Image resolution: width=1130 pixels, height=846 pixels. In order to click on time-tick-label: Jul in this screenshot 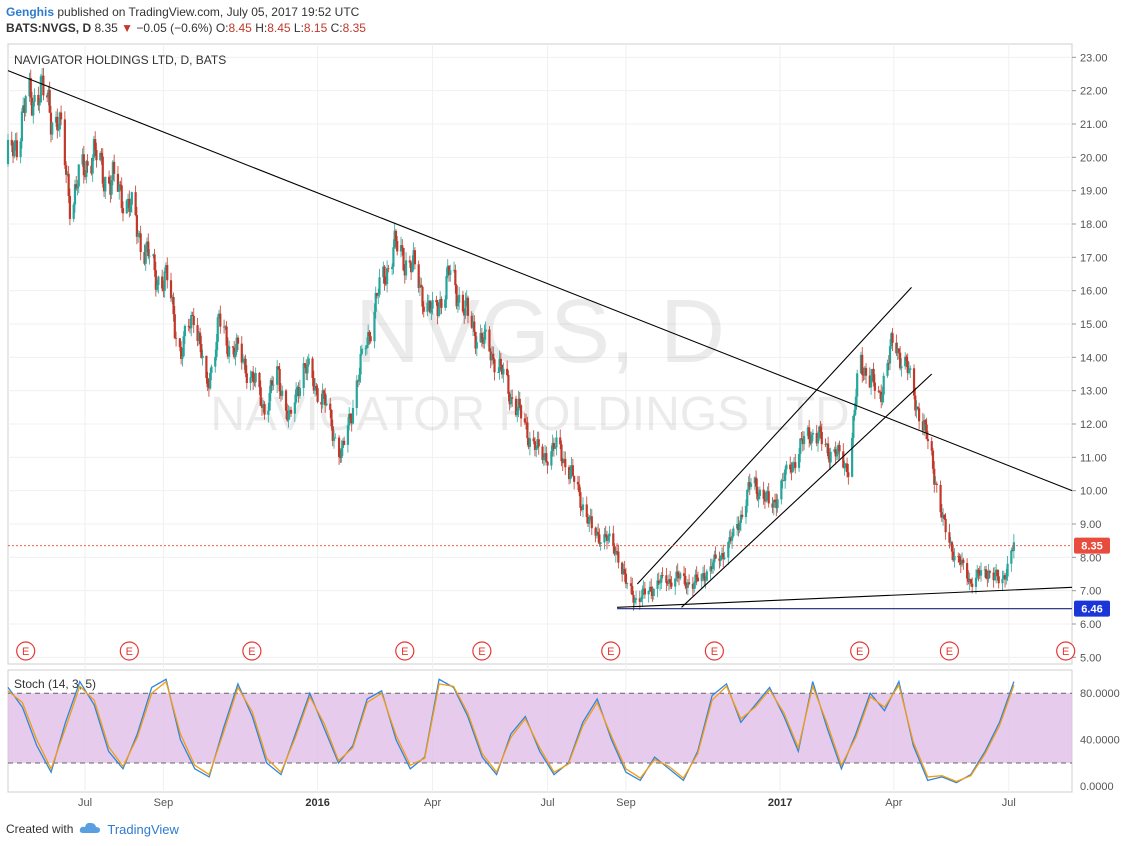, I will do `click(85, 803)`.